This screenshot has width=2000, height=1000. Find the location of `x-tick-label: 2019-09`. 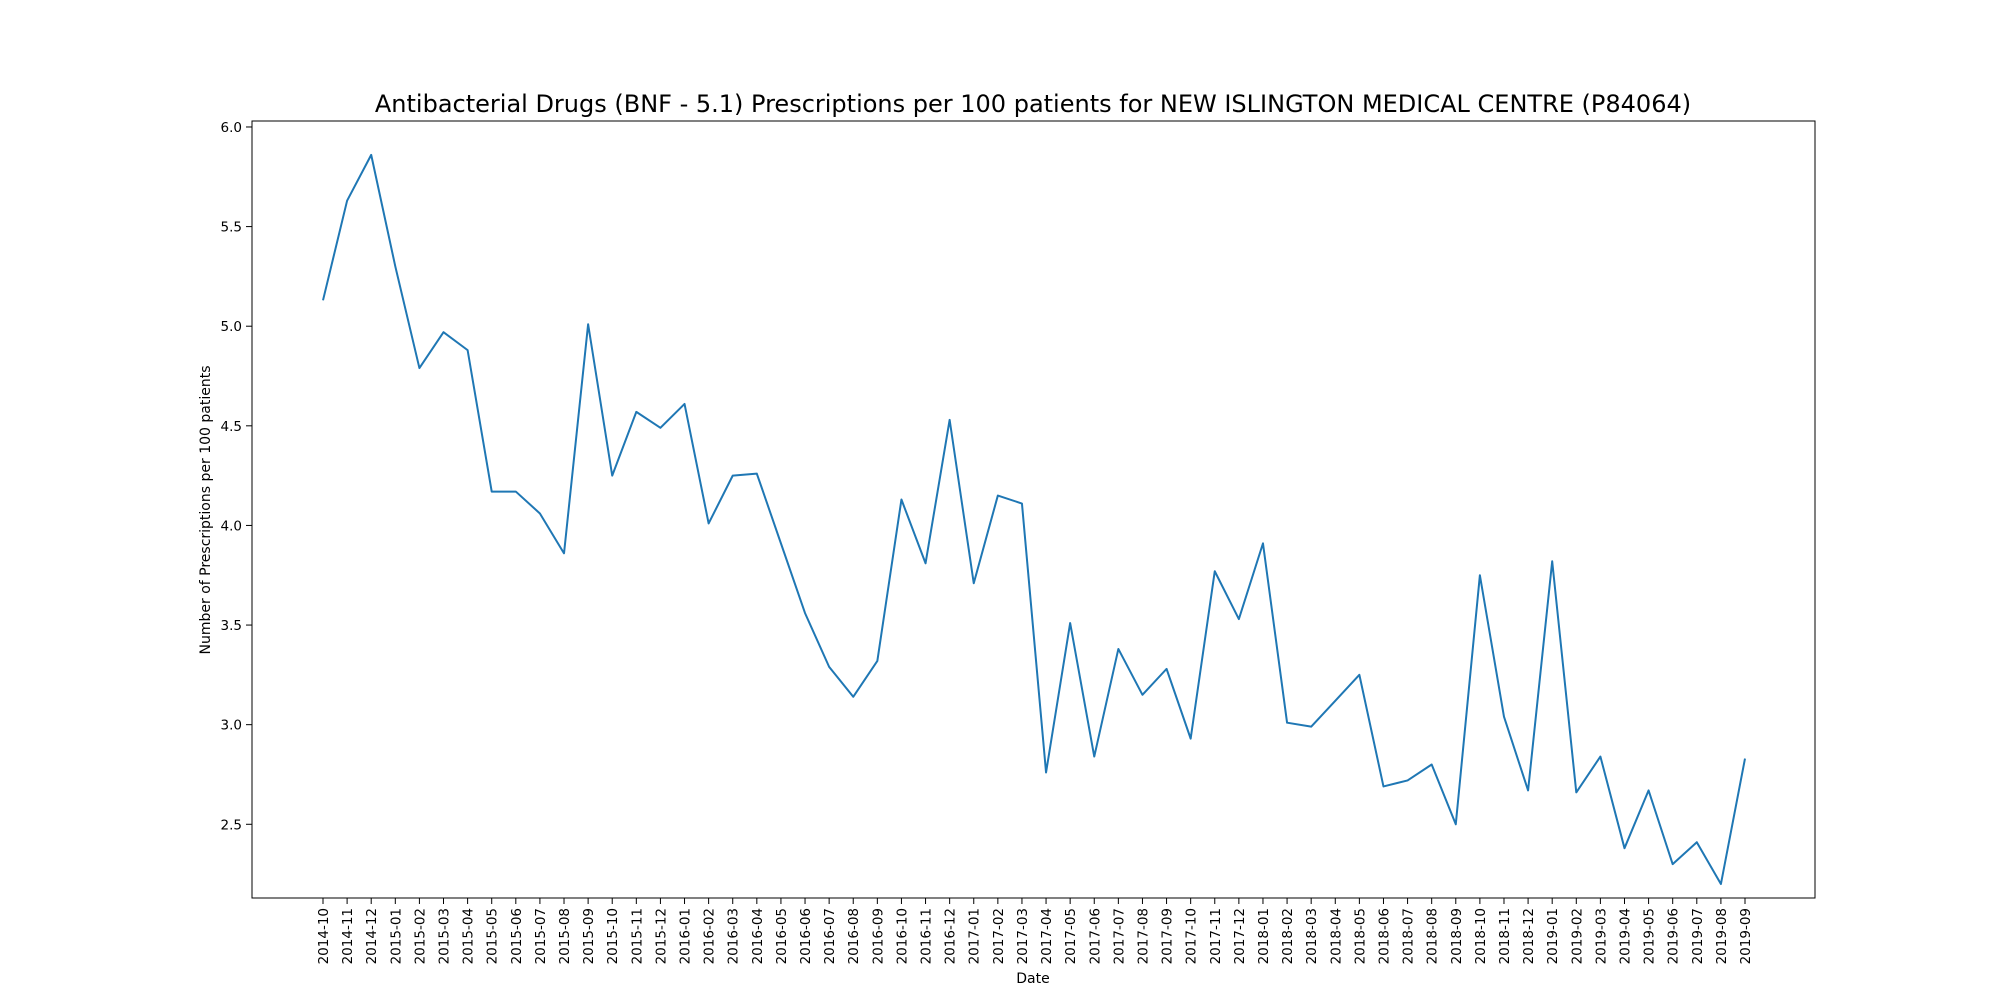

x-tick-label: 2019-09 is located at coordinates (1746, 936).